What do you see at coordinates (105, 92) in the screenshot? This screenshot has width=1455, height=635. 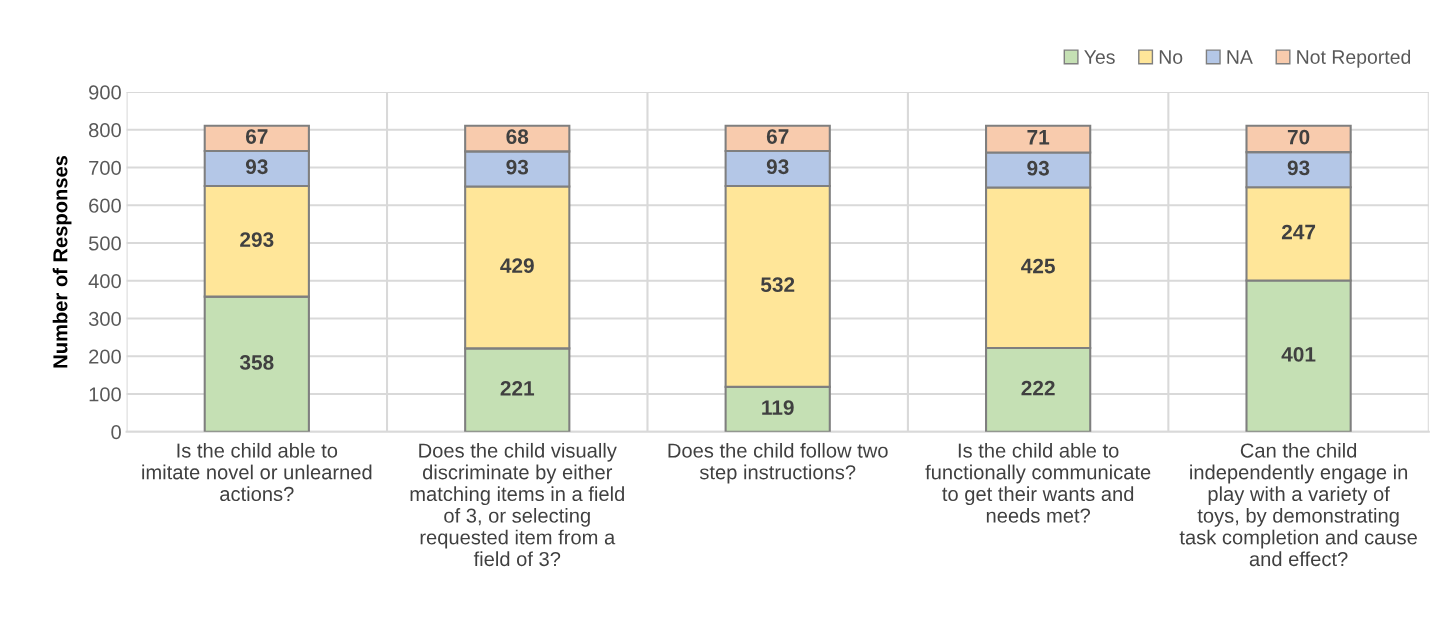 I see `y-tick-label: 900` at bounding box center [105, 92].